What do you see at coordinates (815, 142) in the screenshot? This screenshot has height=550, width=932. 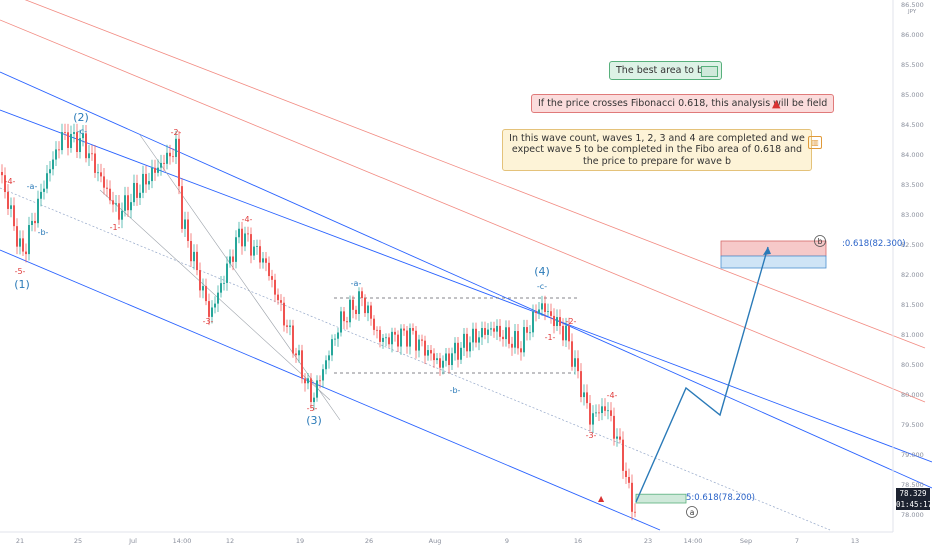 I see `wave-chart-icon: ▥` at bounding box center [815, 142].